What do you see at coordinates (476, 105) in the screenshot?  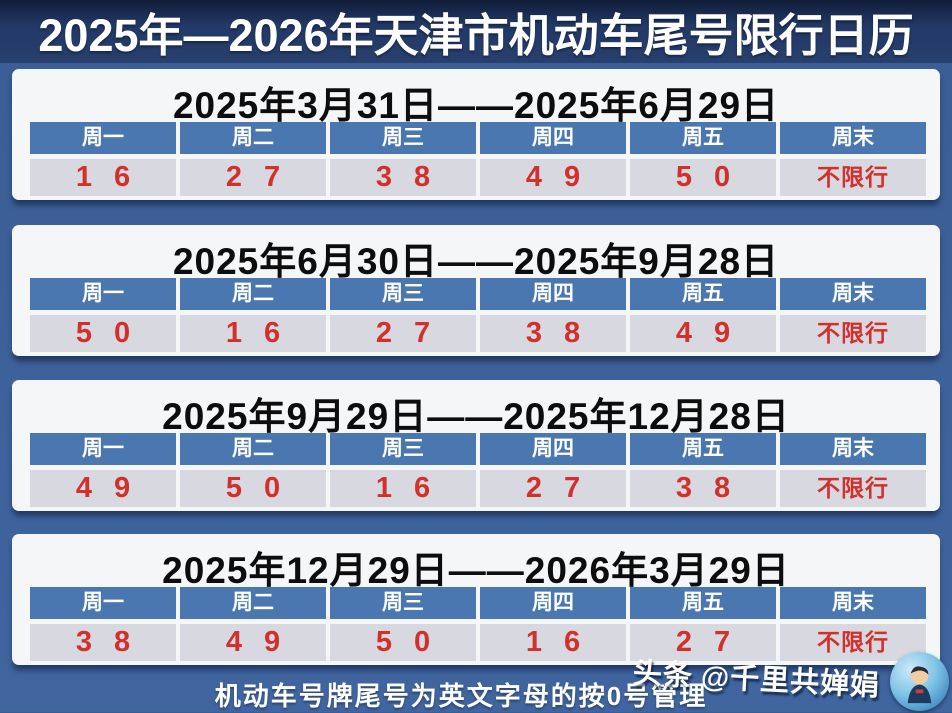 I see `date-range-title: 2025年3月31日——2025年6月29日` at bounding box center [476, 105].